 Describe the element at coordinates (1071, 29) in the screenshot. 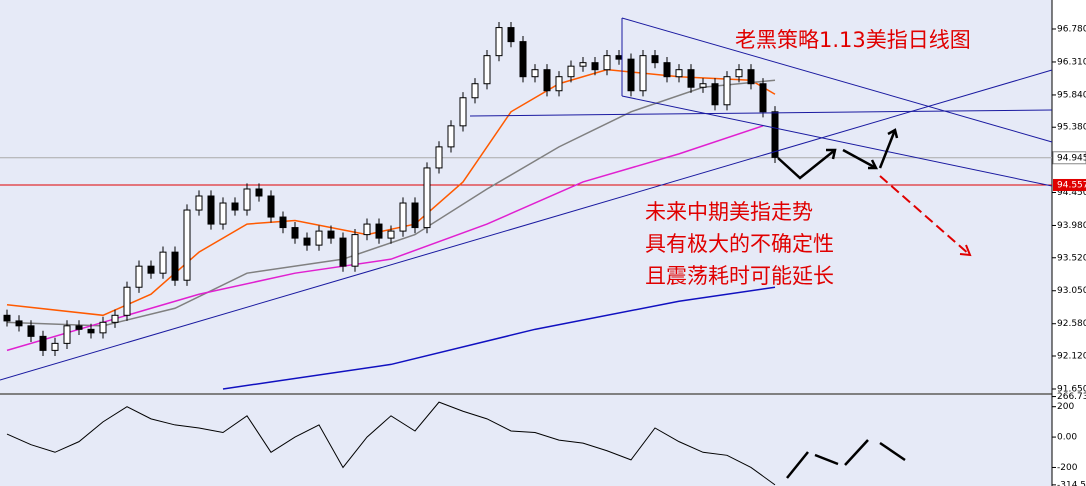

I see `y-tick-label: 96.780` at that location.